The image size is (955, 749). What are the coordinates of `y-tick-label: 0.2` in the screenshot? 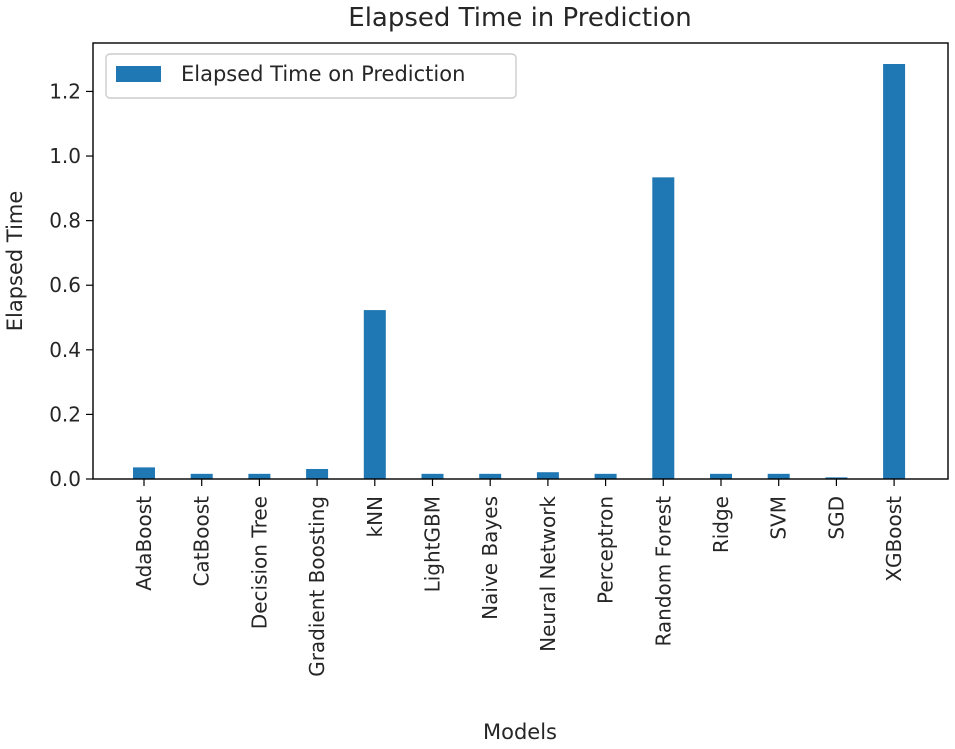 It's located at (65, 414).